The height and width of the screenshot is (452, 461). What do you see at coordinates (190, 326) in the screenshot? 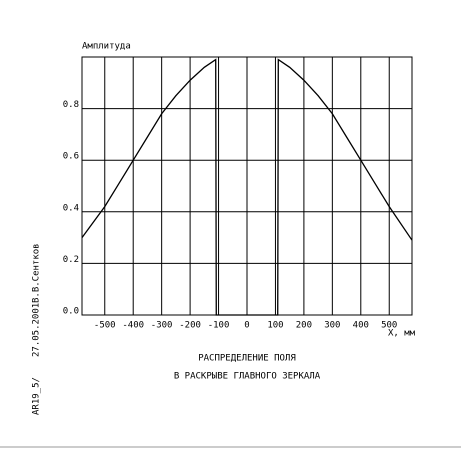
I see `x-tick-label: -200` at bounding box center [190, 326].